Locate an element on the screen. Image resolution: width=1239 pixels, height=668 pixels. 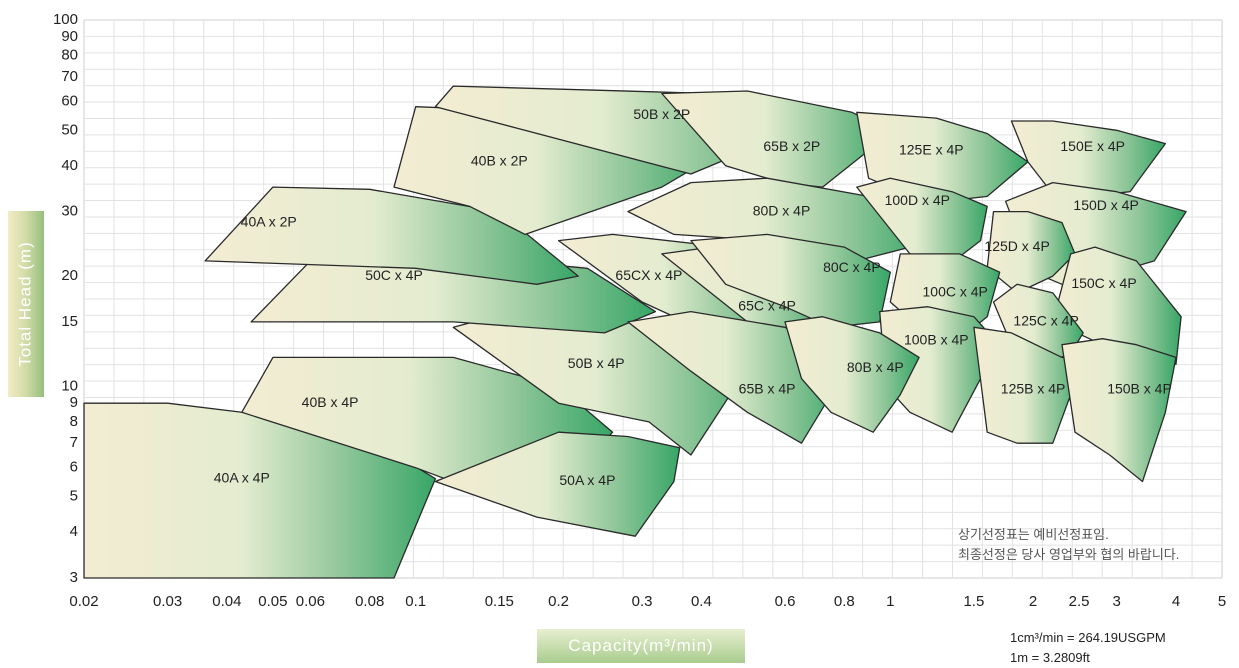
conversion-length: 1m = 3.2809ft is located at coordinates (1050, 657).